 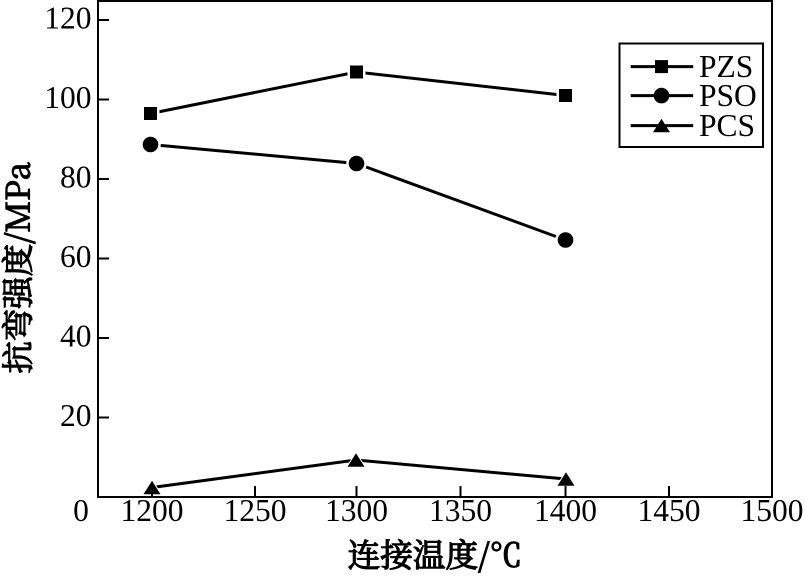 I want to click on svg-text: 1350, so click(x=460, y=510).